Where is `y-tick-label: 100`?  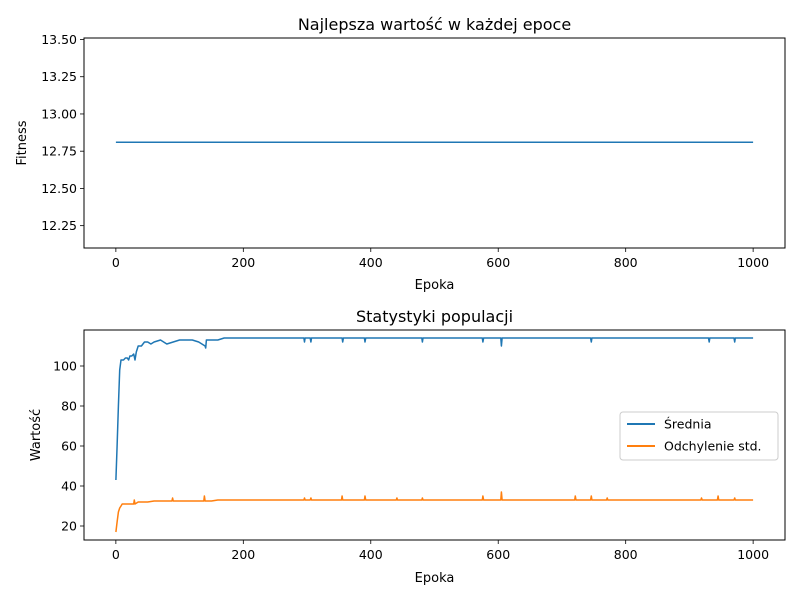
y-tick-label: 100 is located at coordinates (65, 366).